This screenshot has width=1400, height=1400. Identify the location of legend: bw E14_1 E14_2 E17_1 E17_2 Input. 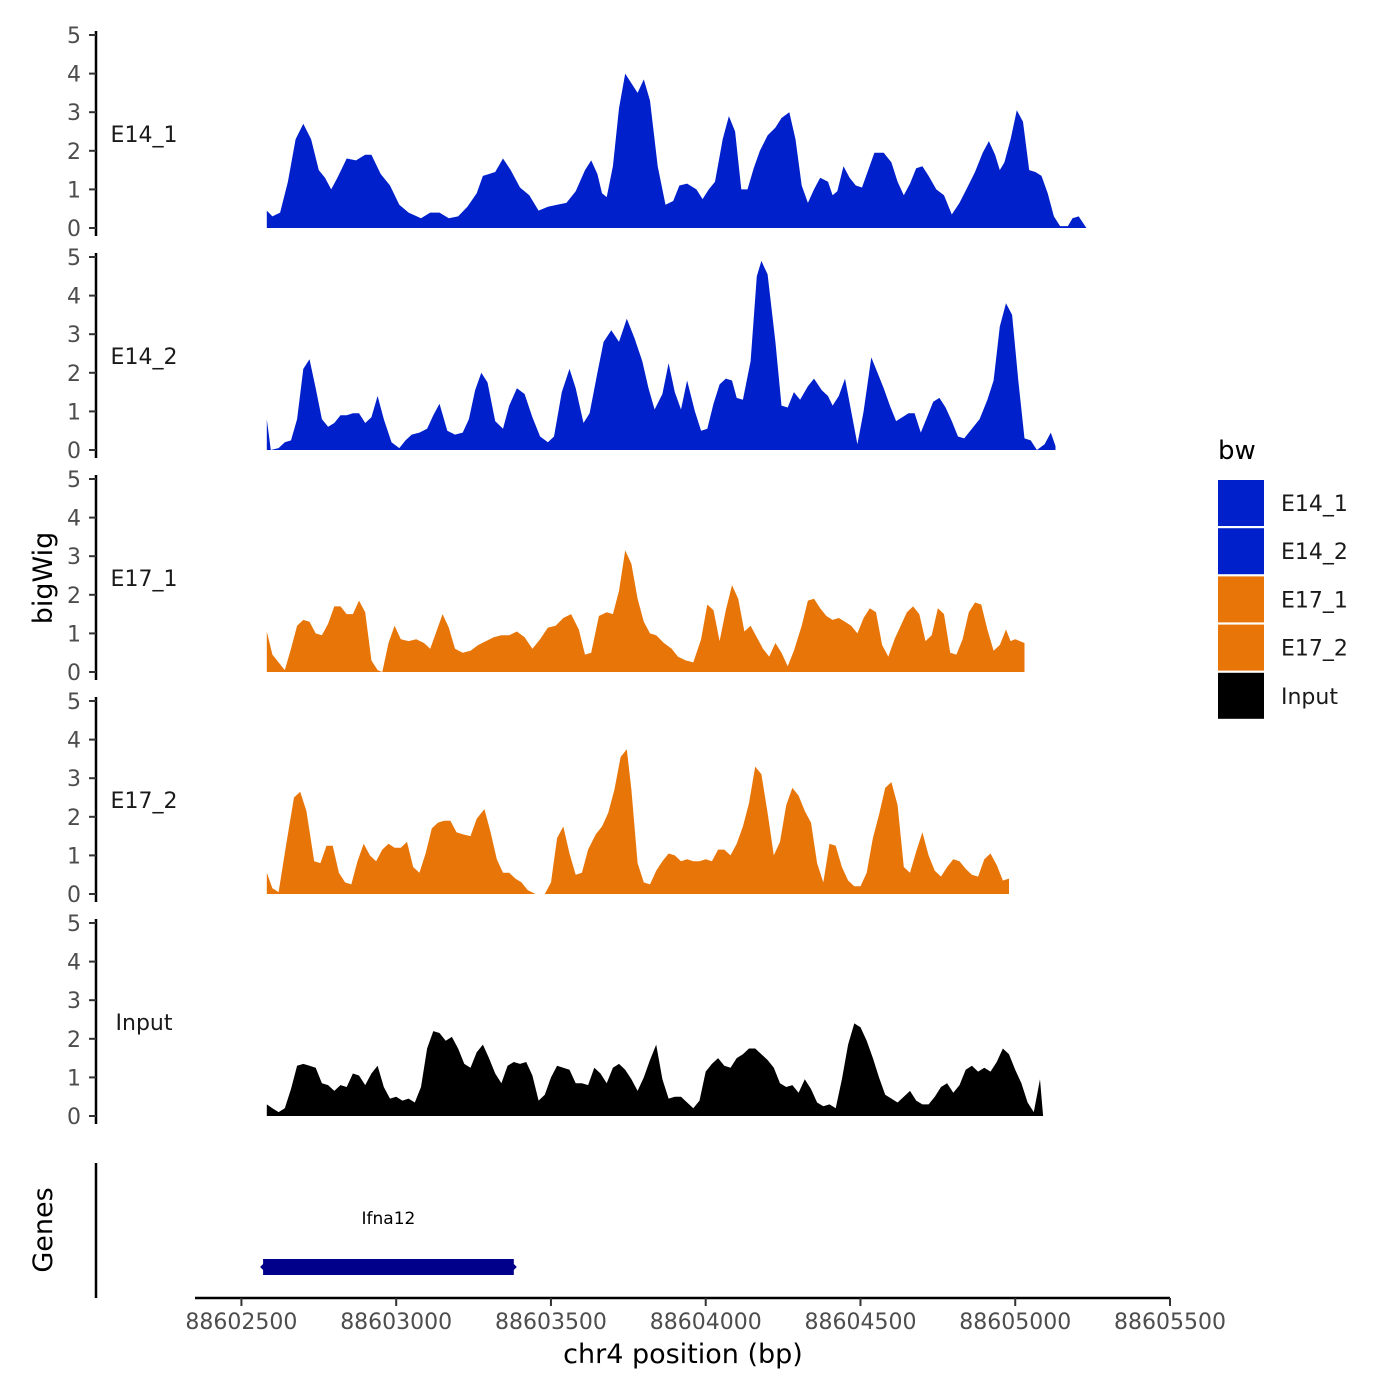
(1283, 577).